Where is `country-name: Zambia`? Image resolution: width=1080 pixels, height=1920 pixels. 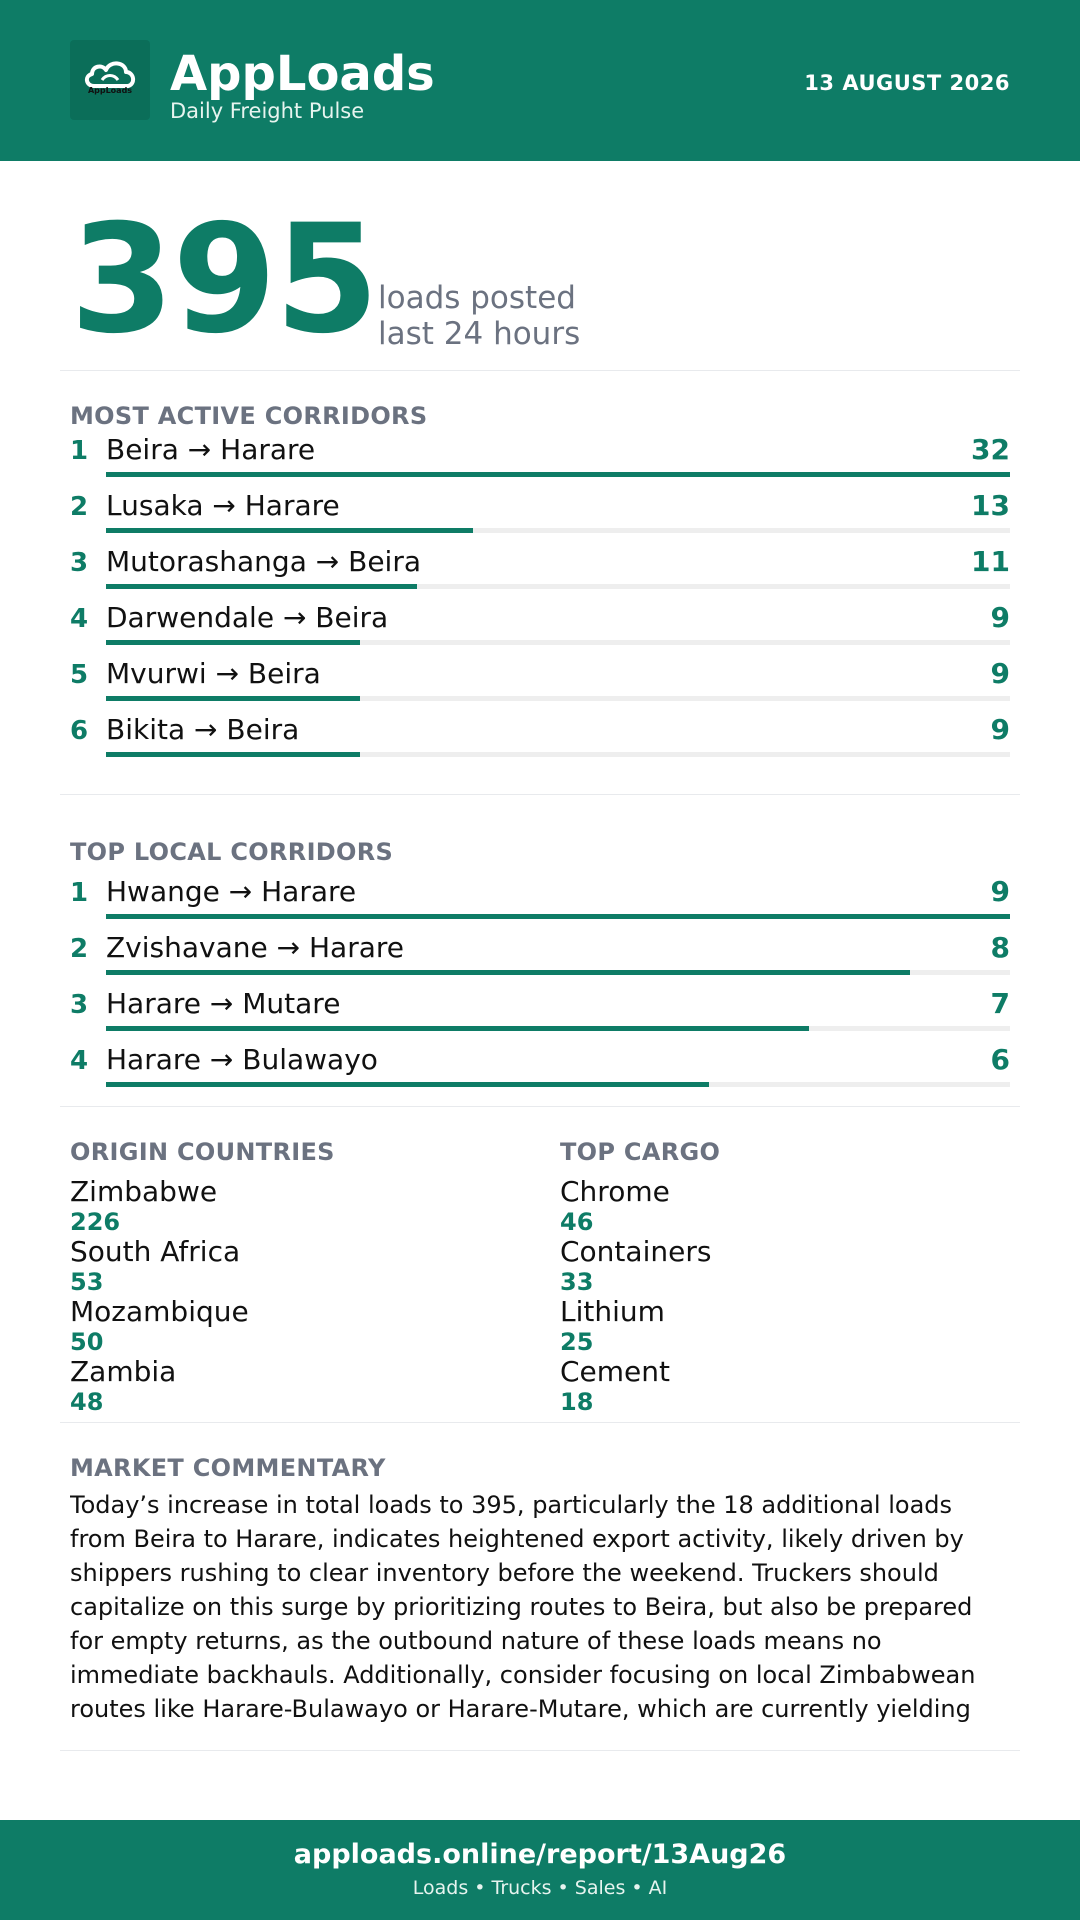 country-name: Zambia is located at coordinates (123, 1371).